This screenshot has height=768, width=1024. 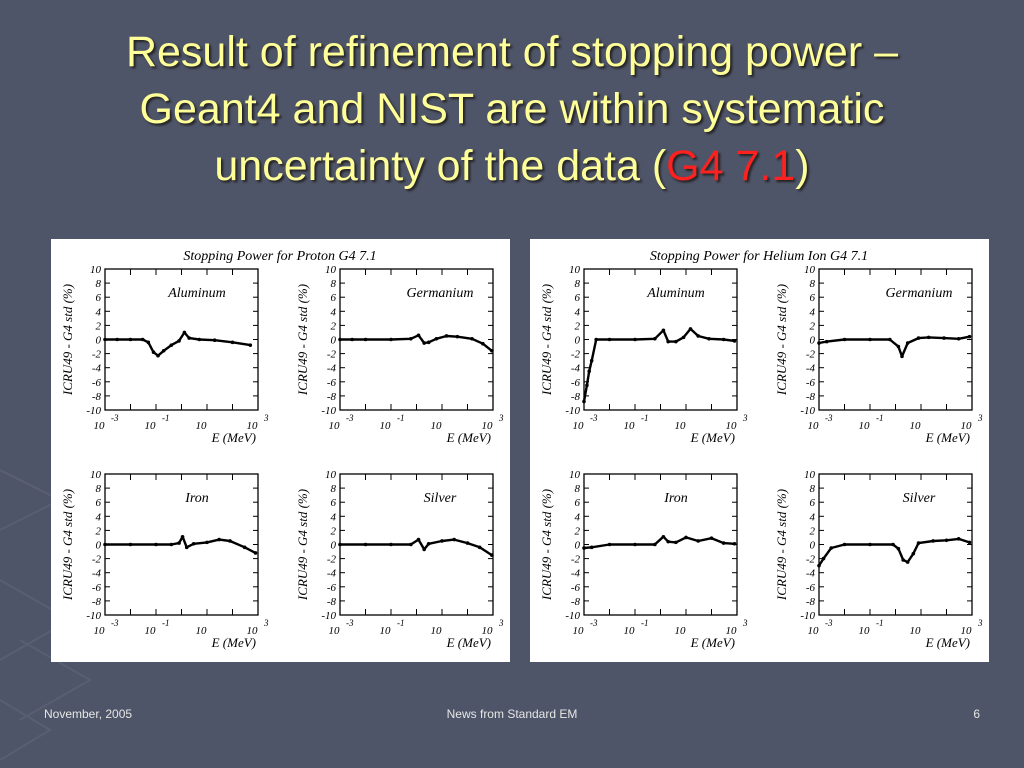 I want to click on material-label: Germanium, so click(x=919, y=293).